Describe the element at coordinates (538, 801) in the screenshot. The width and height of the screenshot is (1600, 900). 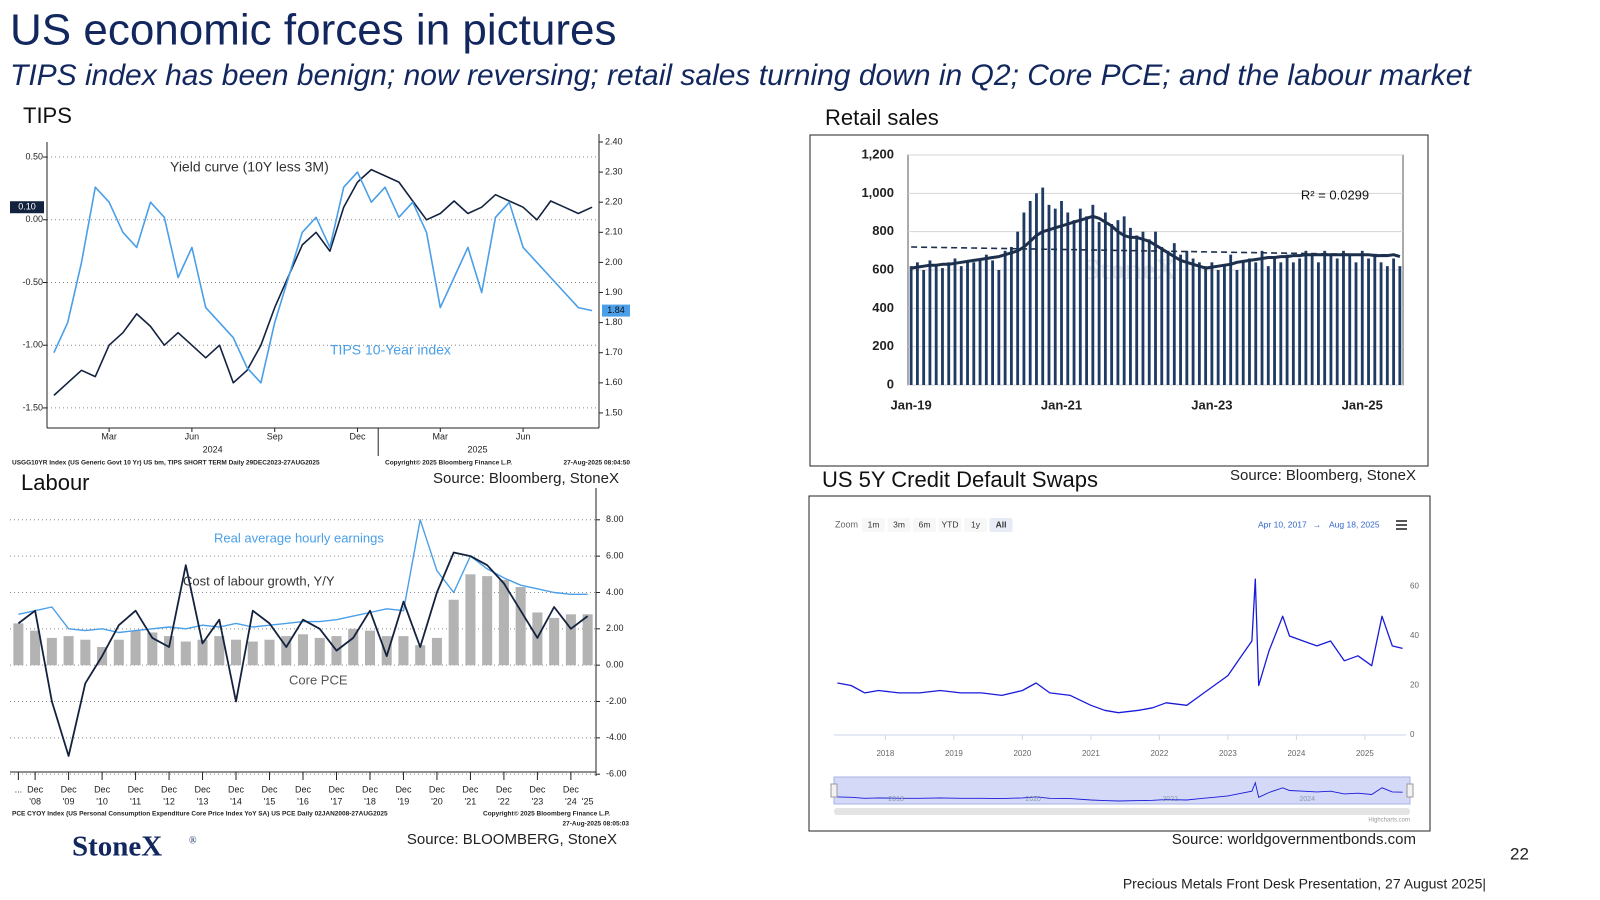
I see `x-tick-label: '23` at that location.